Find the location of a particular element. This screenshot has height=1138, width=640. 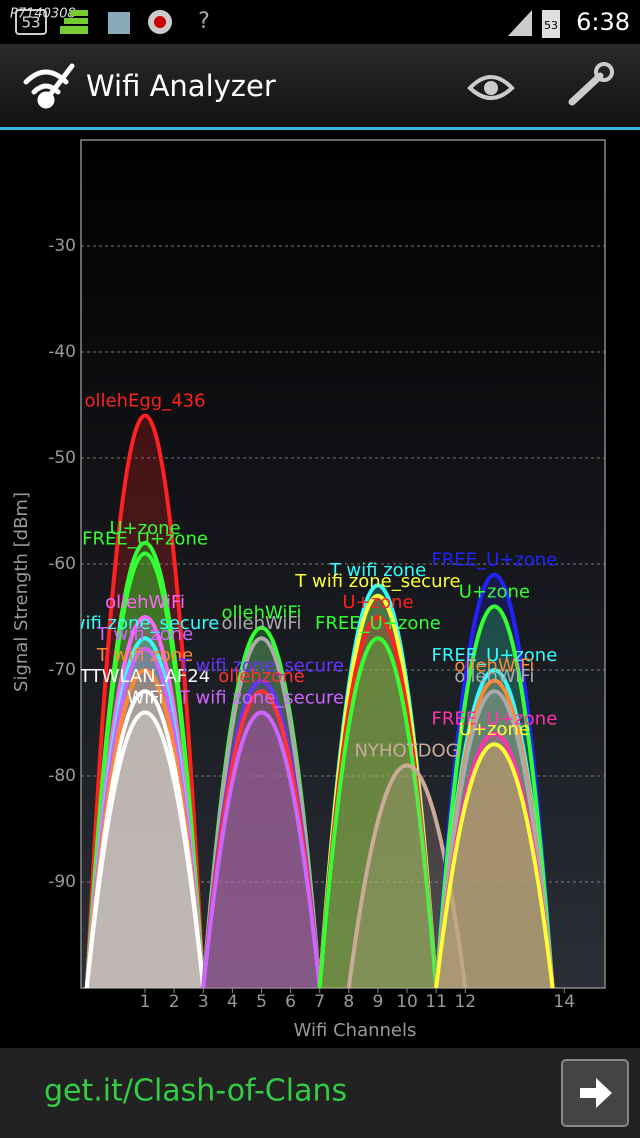

network-name: WiFi is located at coordinates (145, 697).